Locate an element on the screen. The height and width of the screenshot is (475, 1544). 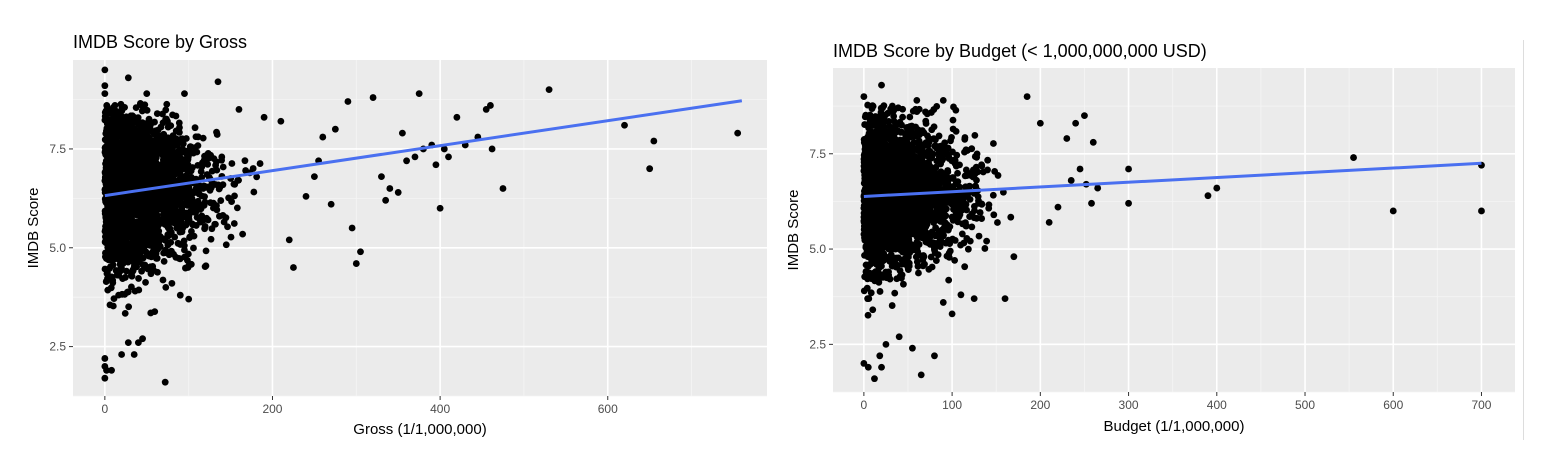
y-axis-label: IMDB Score is located at coordinates (33, 228).